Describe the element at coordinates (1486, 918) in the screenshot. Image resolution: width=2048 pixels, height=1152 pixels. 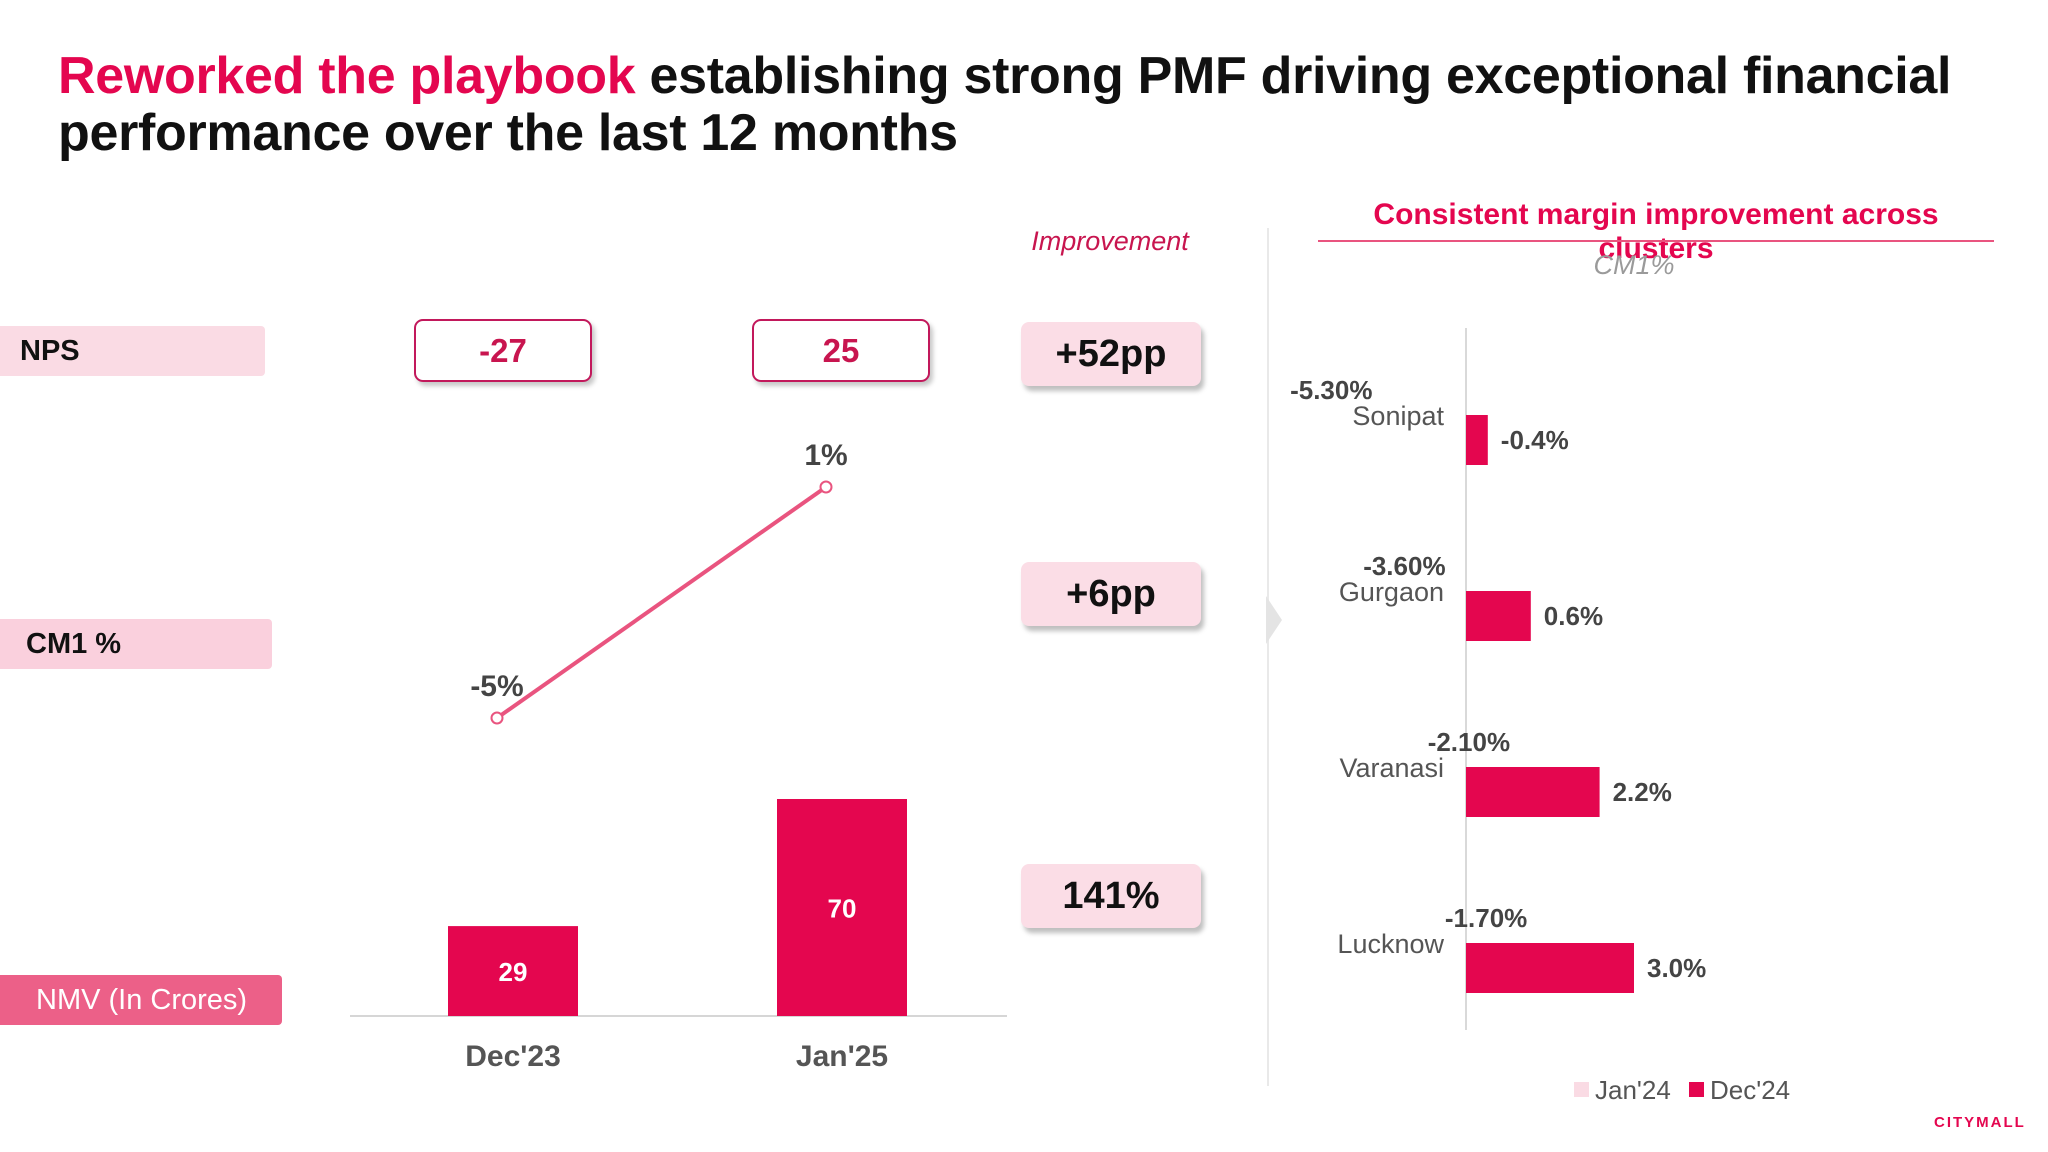
I see `cluster-bar-label-3-0: -1.70%` at that location.